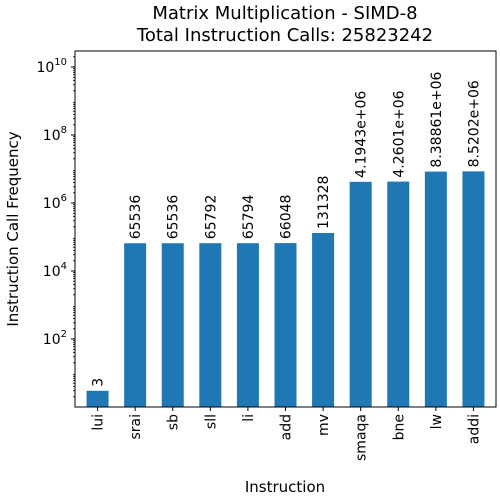 This screenshot has width=500, height=500. I want to click on y-tick-label-4: 10⁴, so click(55, 270).